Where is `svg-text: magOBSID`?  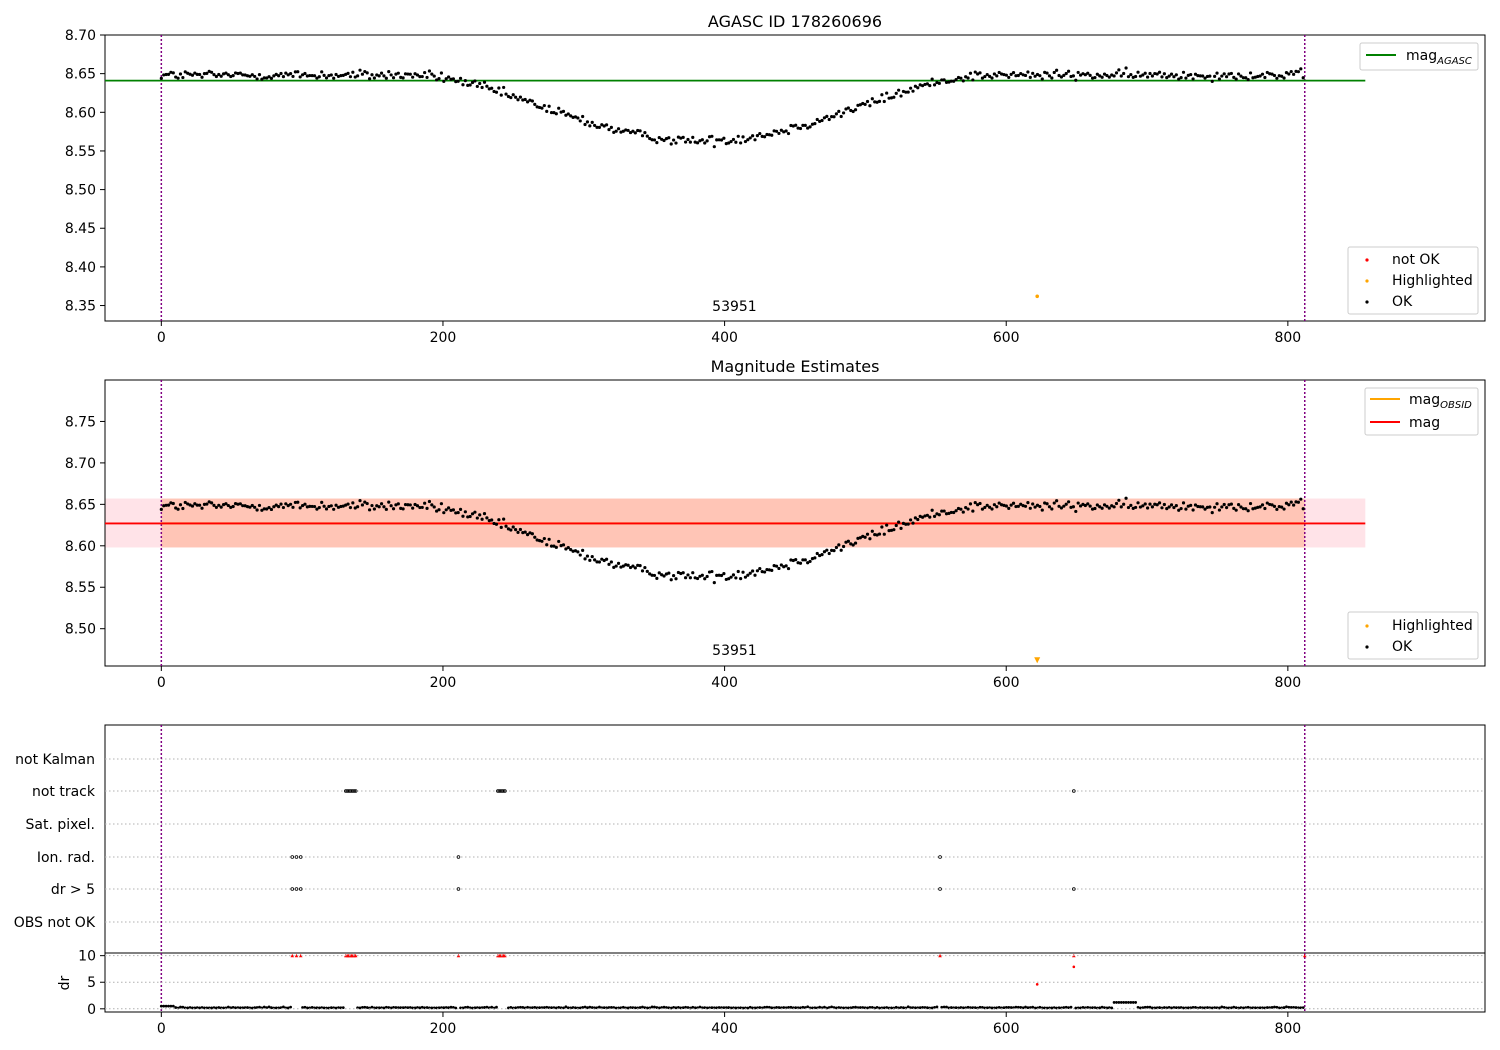 svg-text: magOBSID is located at coordinates (1440, 401).